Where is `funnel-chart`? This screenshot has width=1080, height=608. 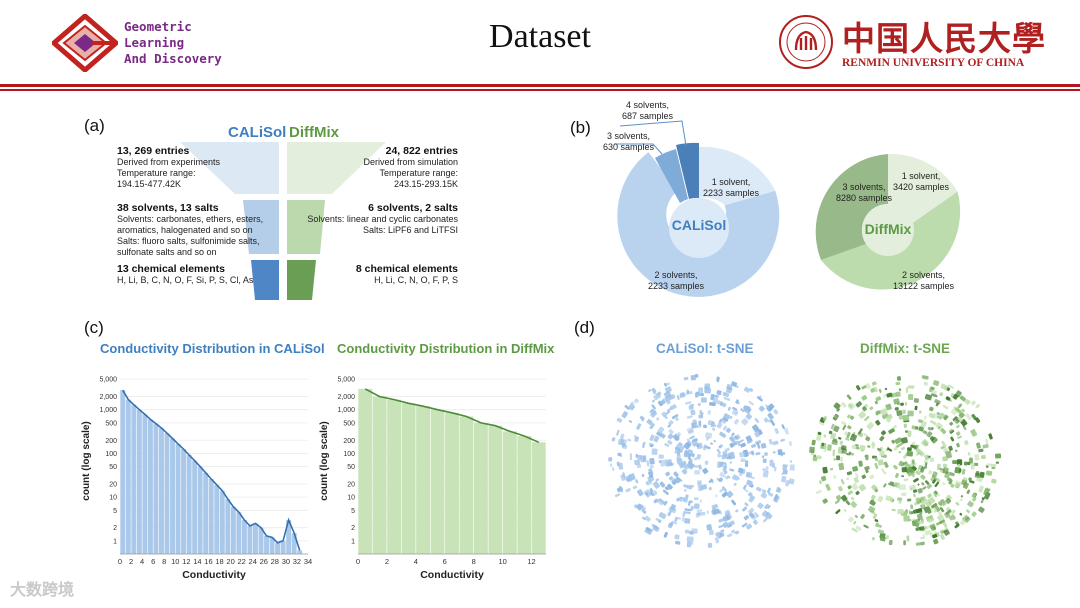
funnel-chart is located at coordinates (283, 221).